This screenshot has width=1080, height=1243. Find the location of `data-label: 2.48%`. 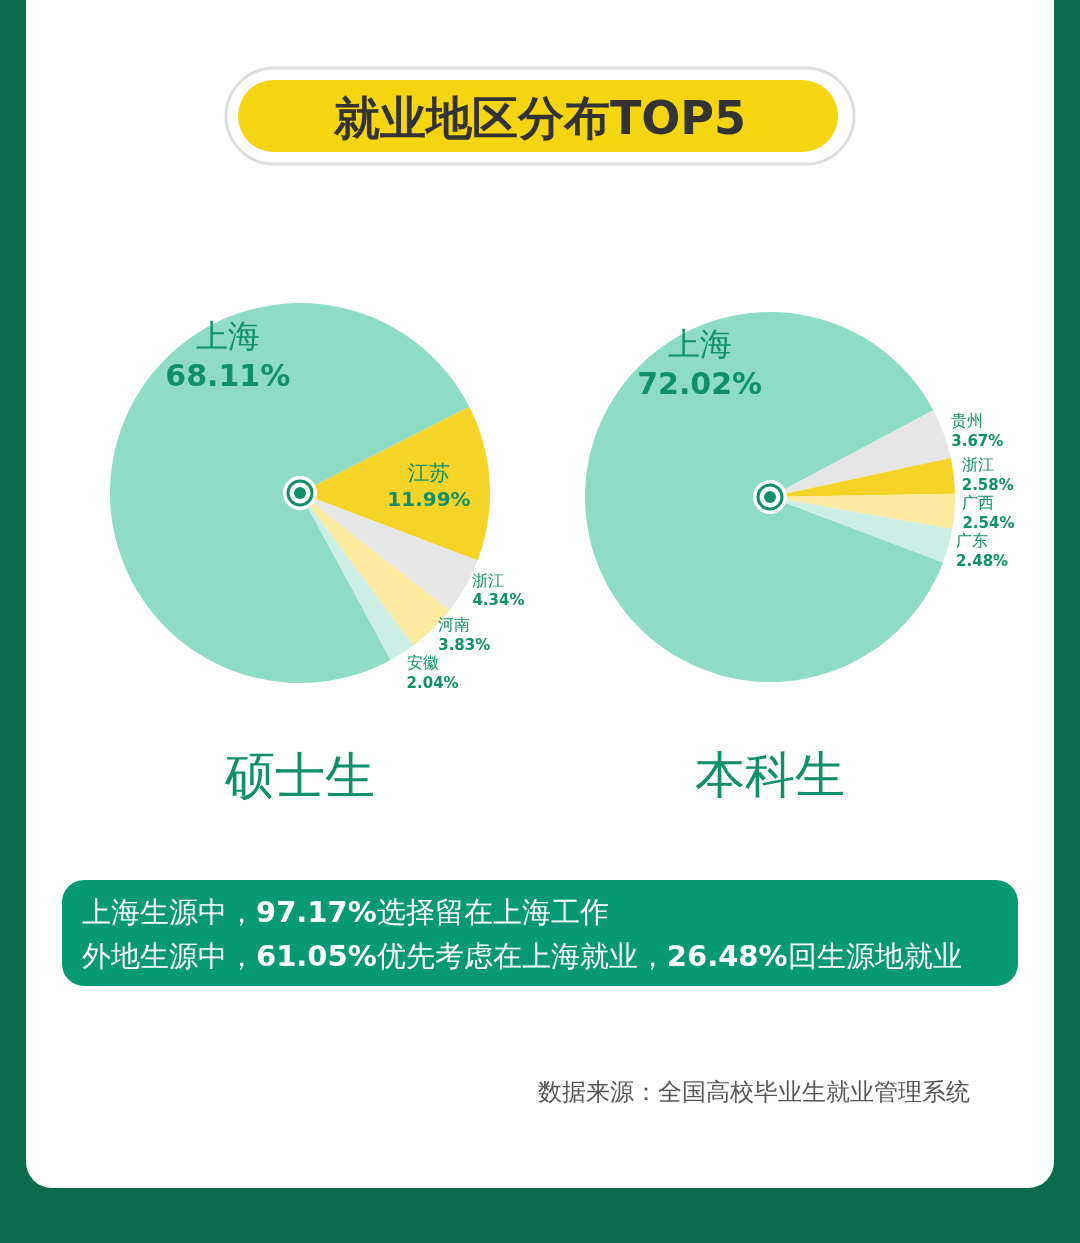

data-label: 2.48% is located at coordinates (982, 560).